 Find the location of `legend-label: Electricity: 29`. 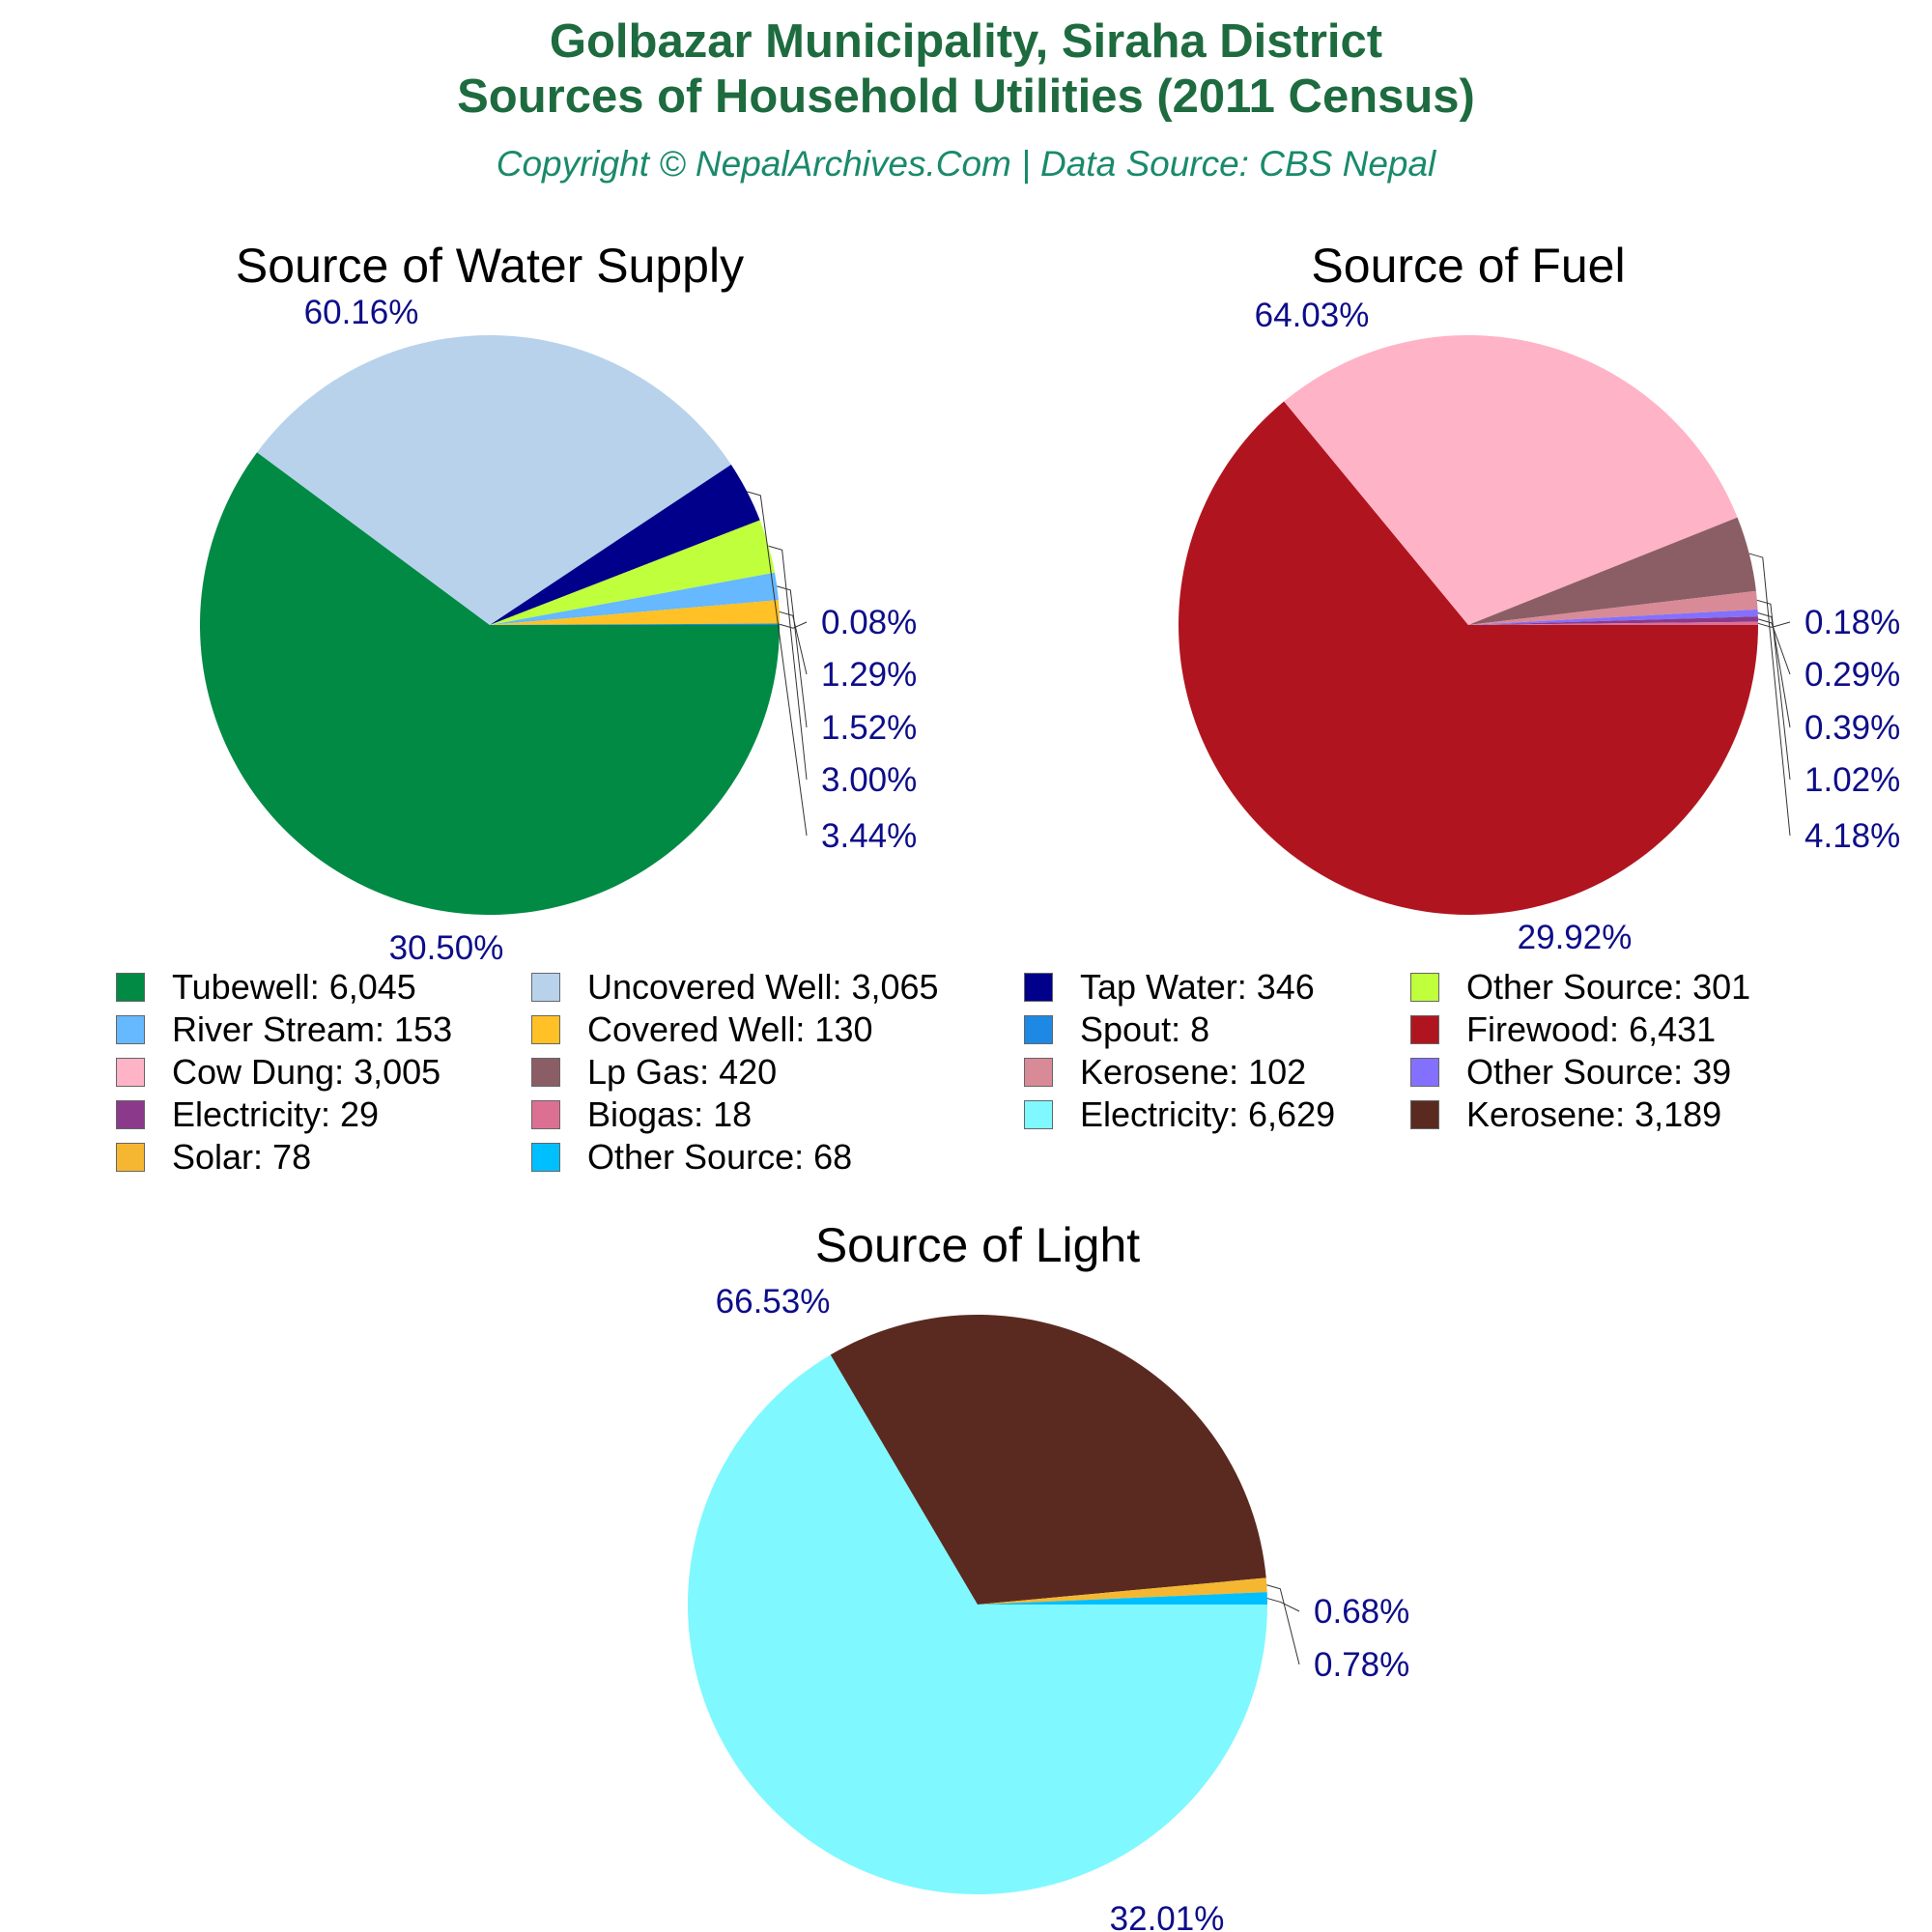

legend-label: Electricity: 29 is located at coordinates (276, 1114).